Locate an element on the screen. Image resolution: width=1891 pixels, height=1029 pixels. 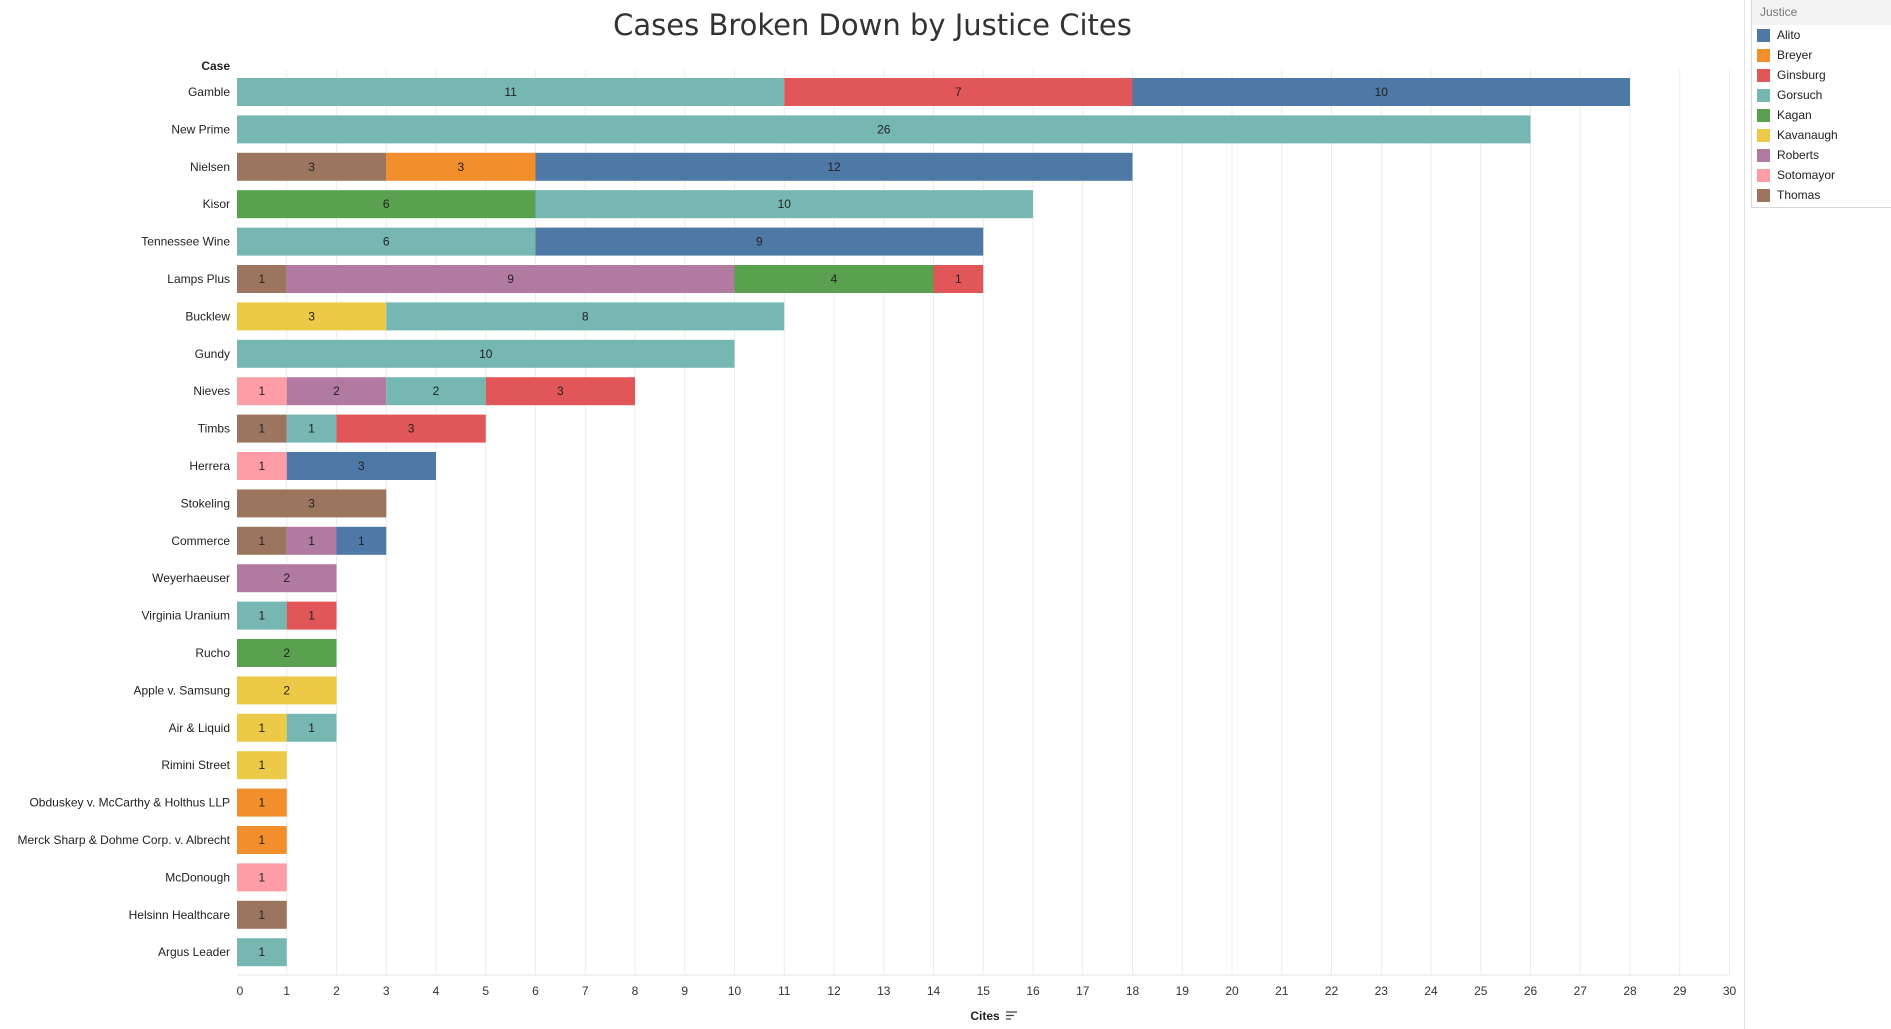
category-label: Commerce is located at coordinates (200, 541).